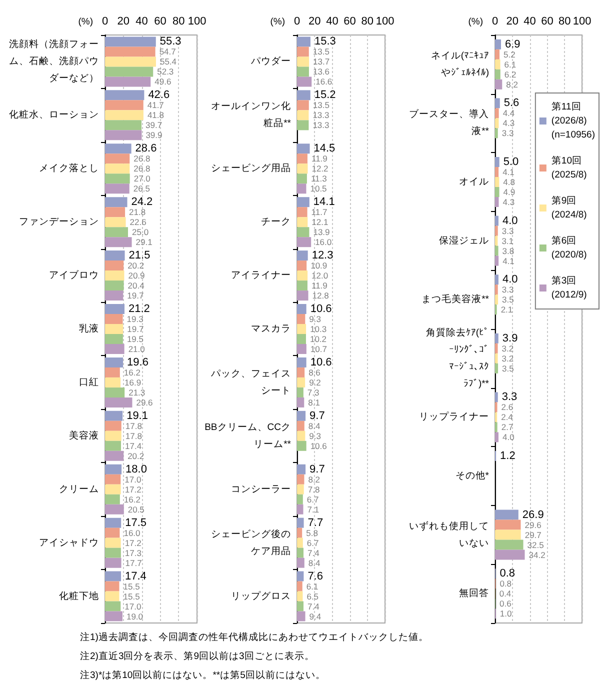 This screenshot has width=603, height=688. I want to click on legend-label: 第6回 (2020/8), so click(569, 247).